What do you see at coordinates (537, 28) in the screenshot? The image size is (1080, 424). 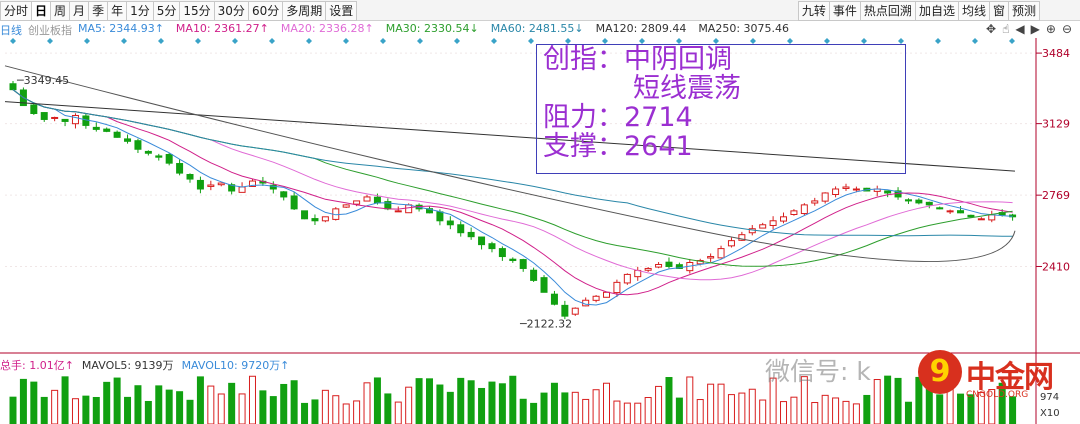 I see `ma-legend-4: MA60: 2481.55↓` at bounding box center [537, 28].